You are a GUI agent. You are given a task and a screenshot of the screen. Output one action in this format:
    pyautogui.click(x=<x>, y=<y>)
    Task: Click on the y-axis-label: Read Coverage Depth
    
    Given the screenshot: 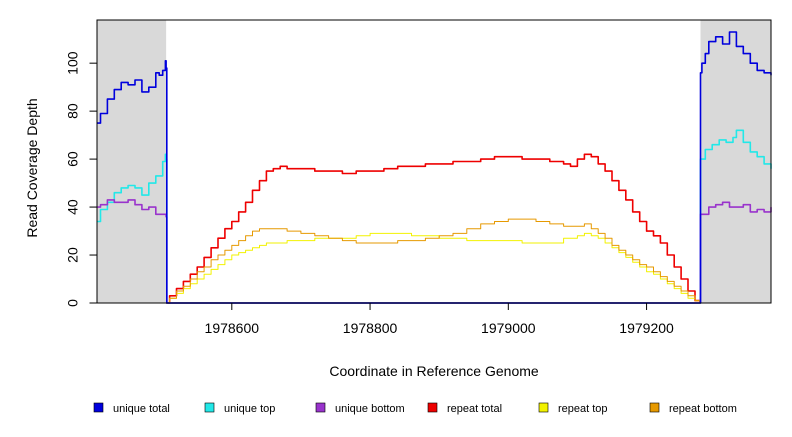 What is the action you would take?
    pyautogui.click(x=32, y=167)
    